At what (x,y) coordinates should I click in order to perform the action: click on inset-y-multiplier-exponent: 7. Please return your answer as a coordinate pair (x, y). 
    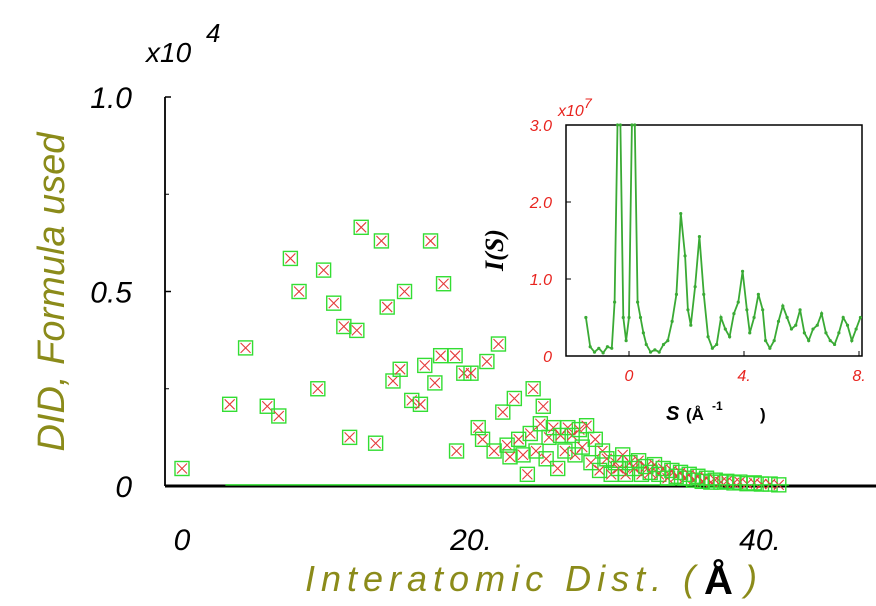
    Looking at the image, I should click on (588, 103).